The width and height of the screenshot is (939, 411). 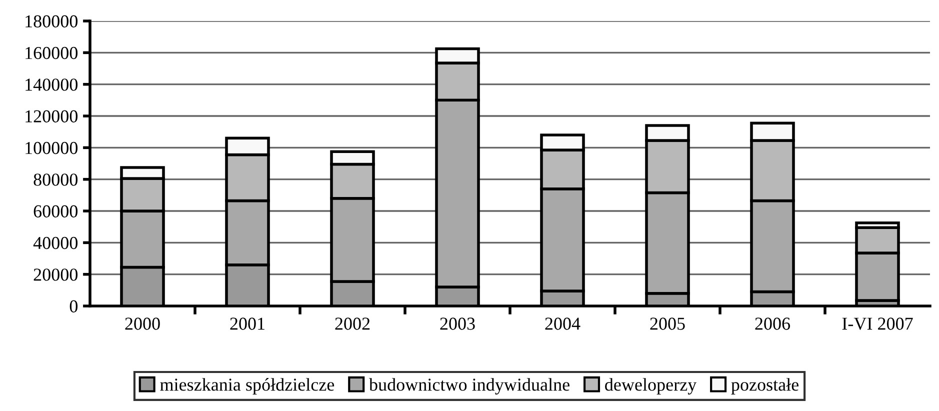 I want to click on y-tick-label: 20000, so click(x=56, y=274).